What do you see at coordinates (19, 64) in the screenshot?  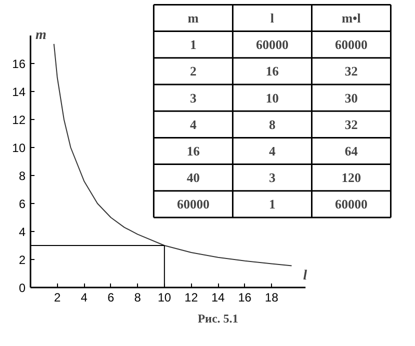 I see `y-tick-label: 16` at bounding box center [19, 64].